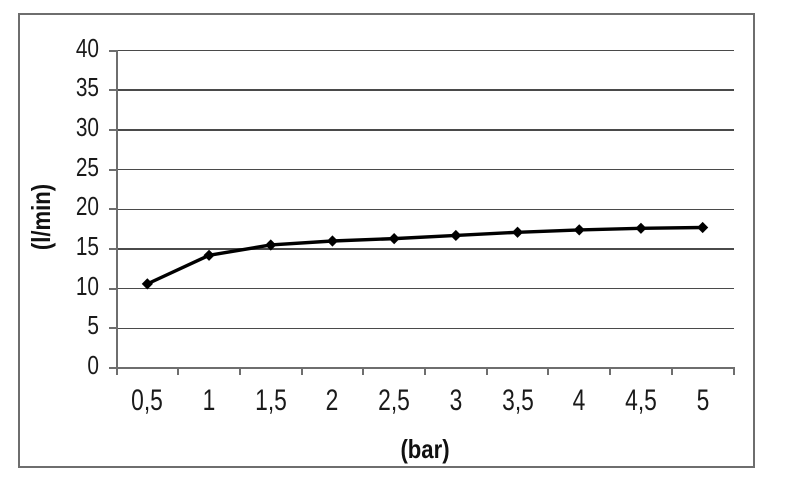 The height and width of the screenshot is (504, 800). I want to click on x-axis-title: (bar), so click(425, 449).